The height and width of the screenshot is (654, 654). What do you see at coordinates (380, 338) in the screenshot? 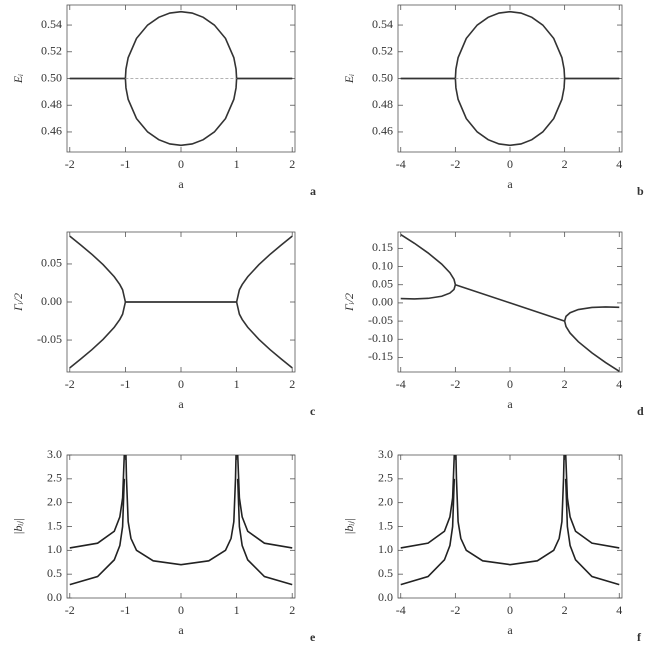
I see `y-tick-label: -0.10` at bounding box center [380, 338].